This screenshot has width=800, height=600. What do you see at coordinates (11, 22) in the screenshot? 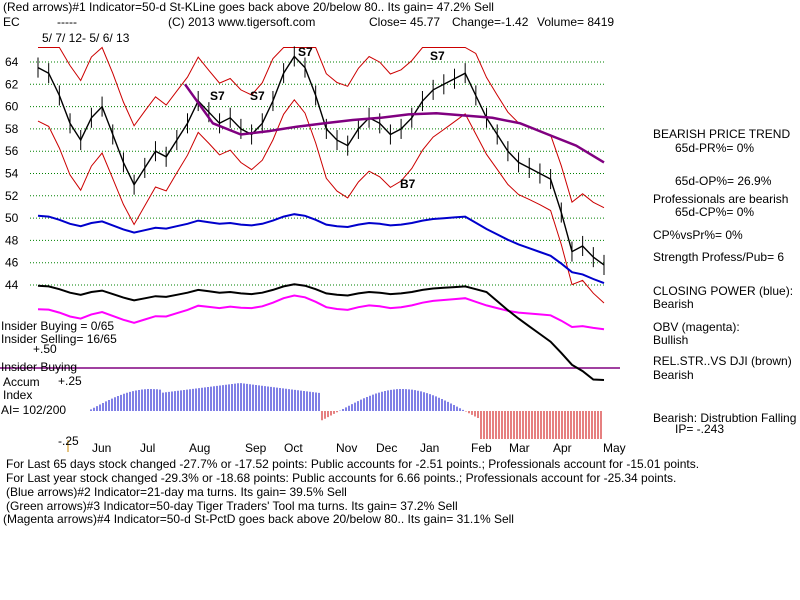
I see `ticker: EC` at bounding box center [11, 22].